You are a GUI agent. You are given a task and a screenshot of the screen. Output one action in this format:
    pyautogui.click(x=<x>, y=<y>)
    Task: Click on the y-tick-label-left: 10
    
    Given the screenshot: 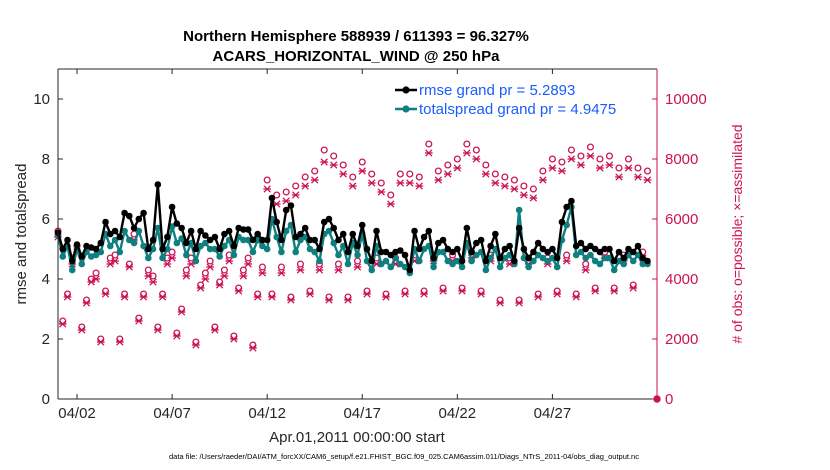 What is the action you would take?
    pyautogui.click(x=41, y=99)
    